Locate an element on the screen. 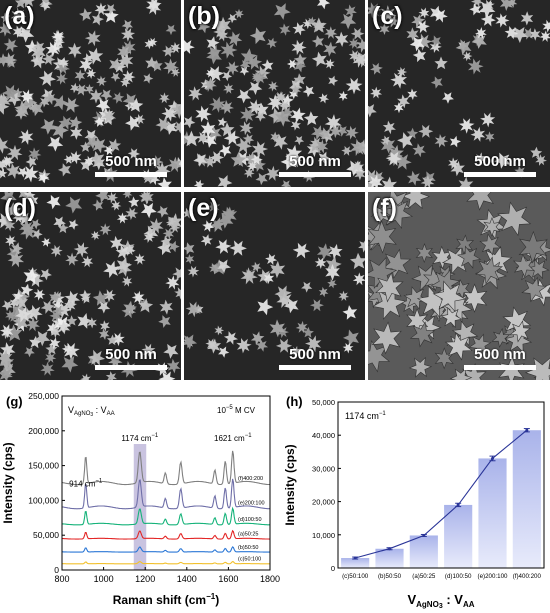  sem-image-c is located at coordinates (459, 93).